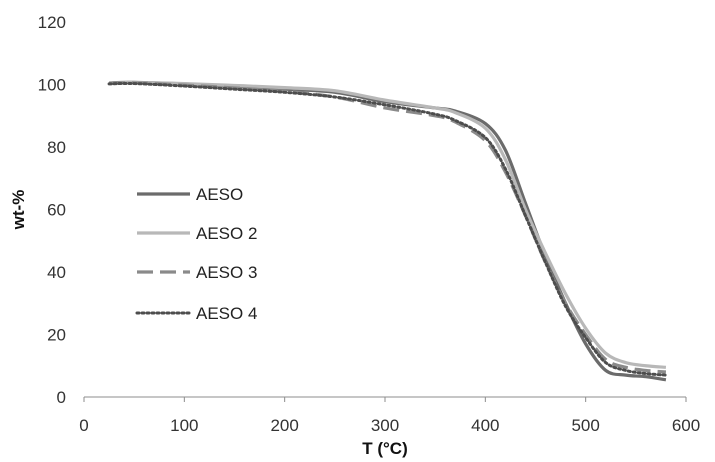 This screenshot has width=715, height=462. I want to click on legend: AESO AESO 2 AESO 3 AESO 4, so click(196, 254).